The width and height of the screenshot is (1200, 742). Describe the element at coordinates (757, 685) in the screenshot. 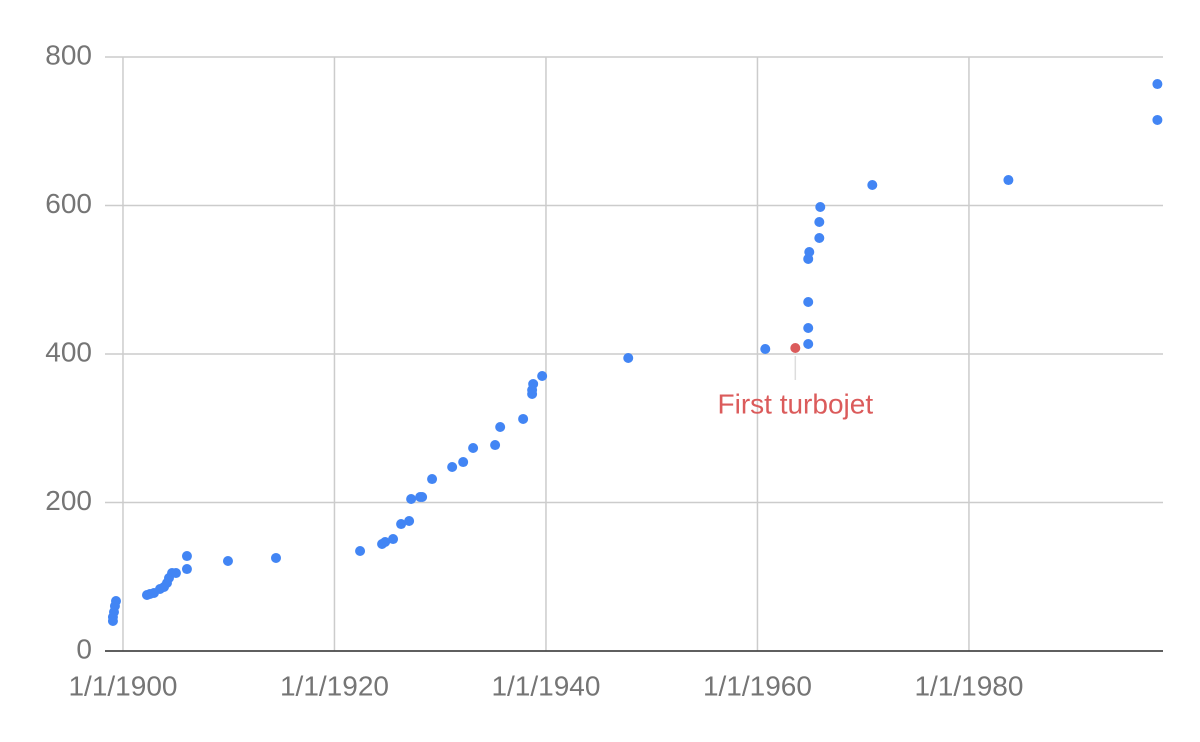

I see `x-tick-label: 1/1/1960` at that location.